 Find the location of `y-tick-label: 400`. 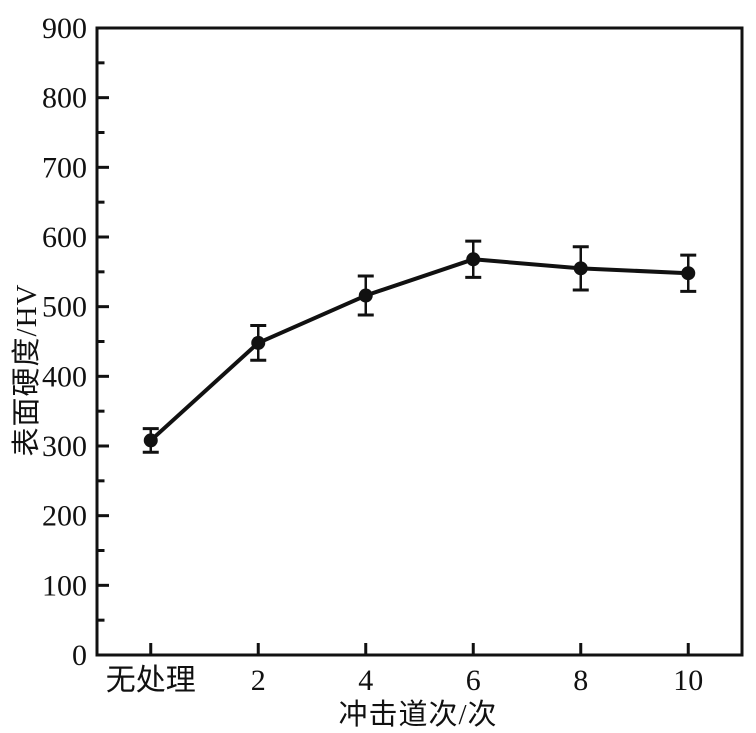

y-tick-label: 400 is located at coordinates (64, 376).